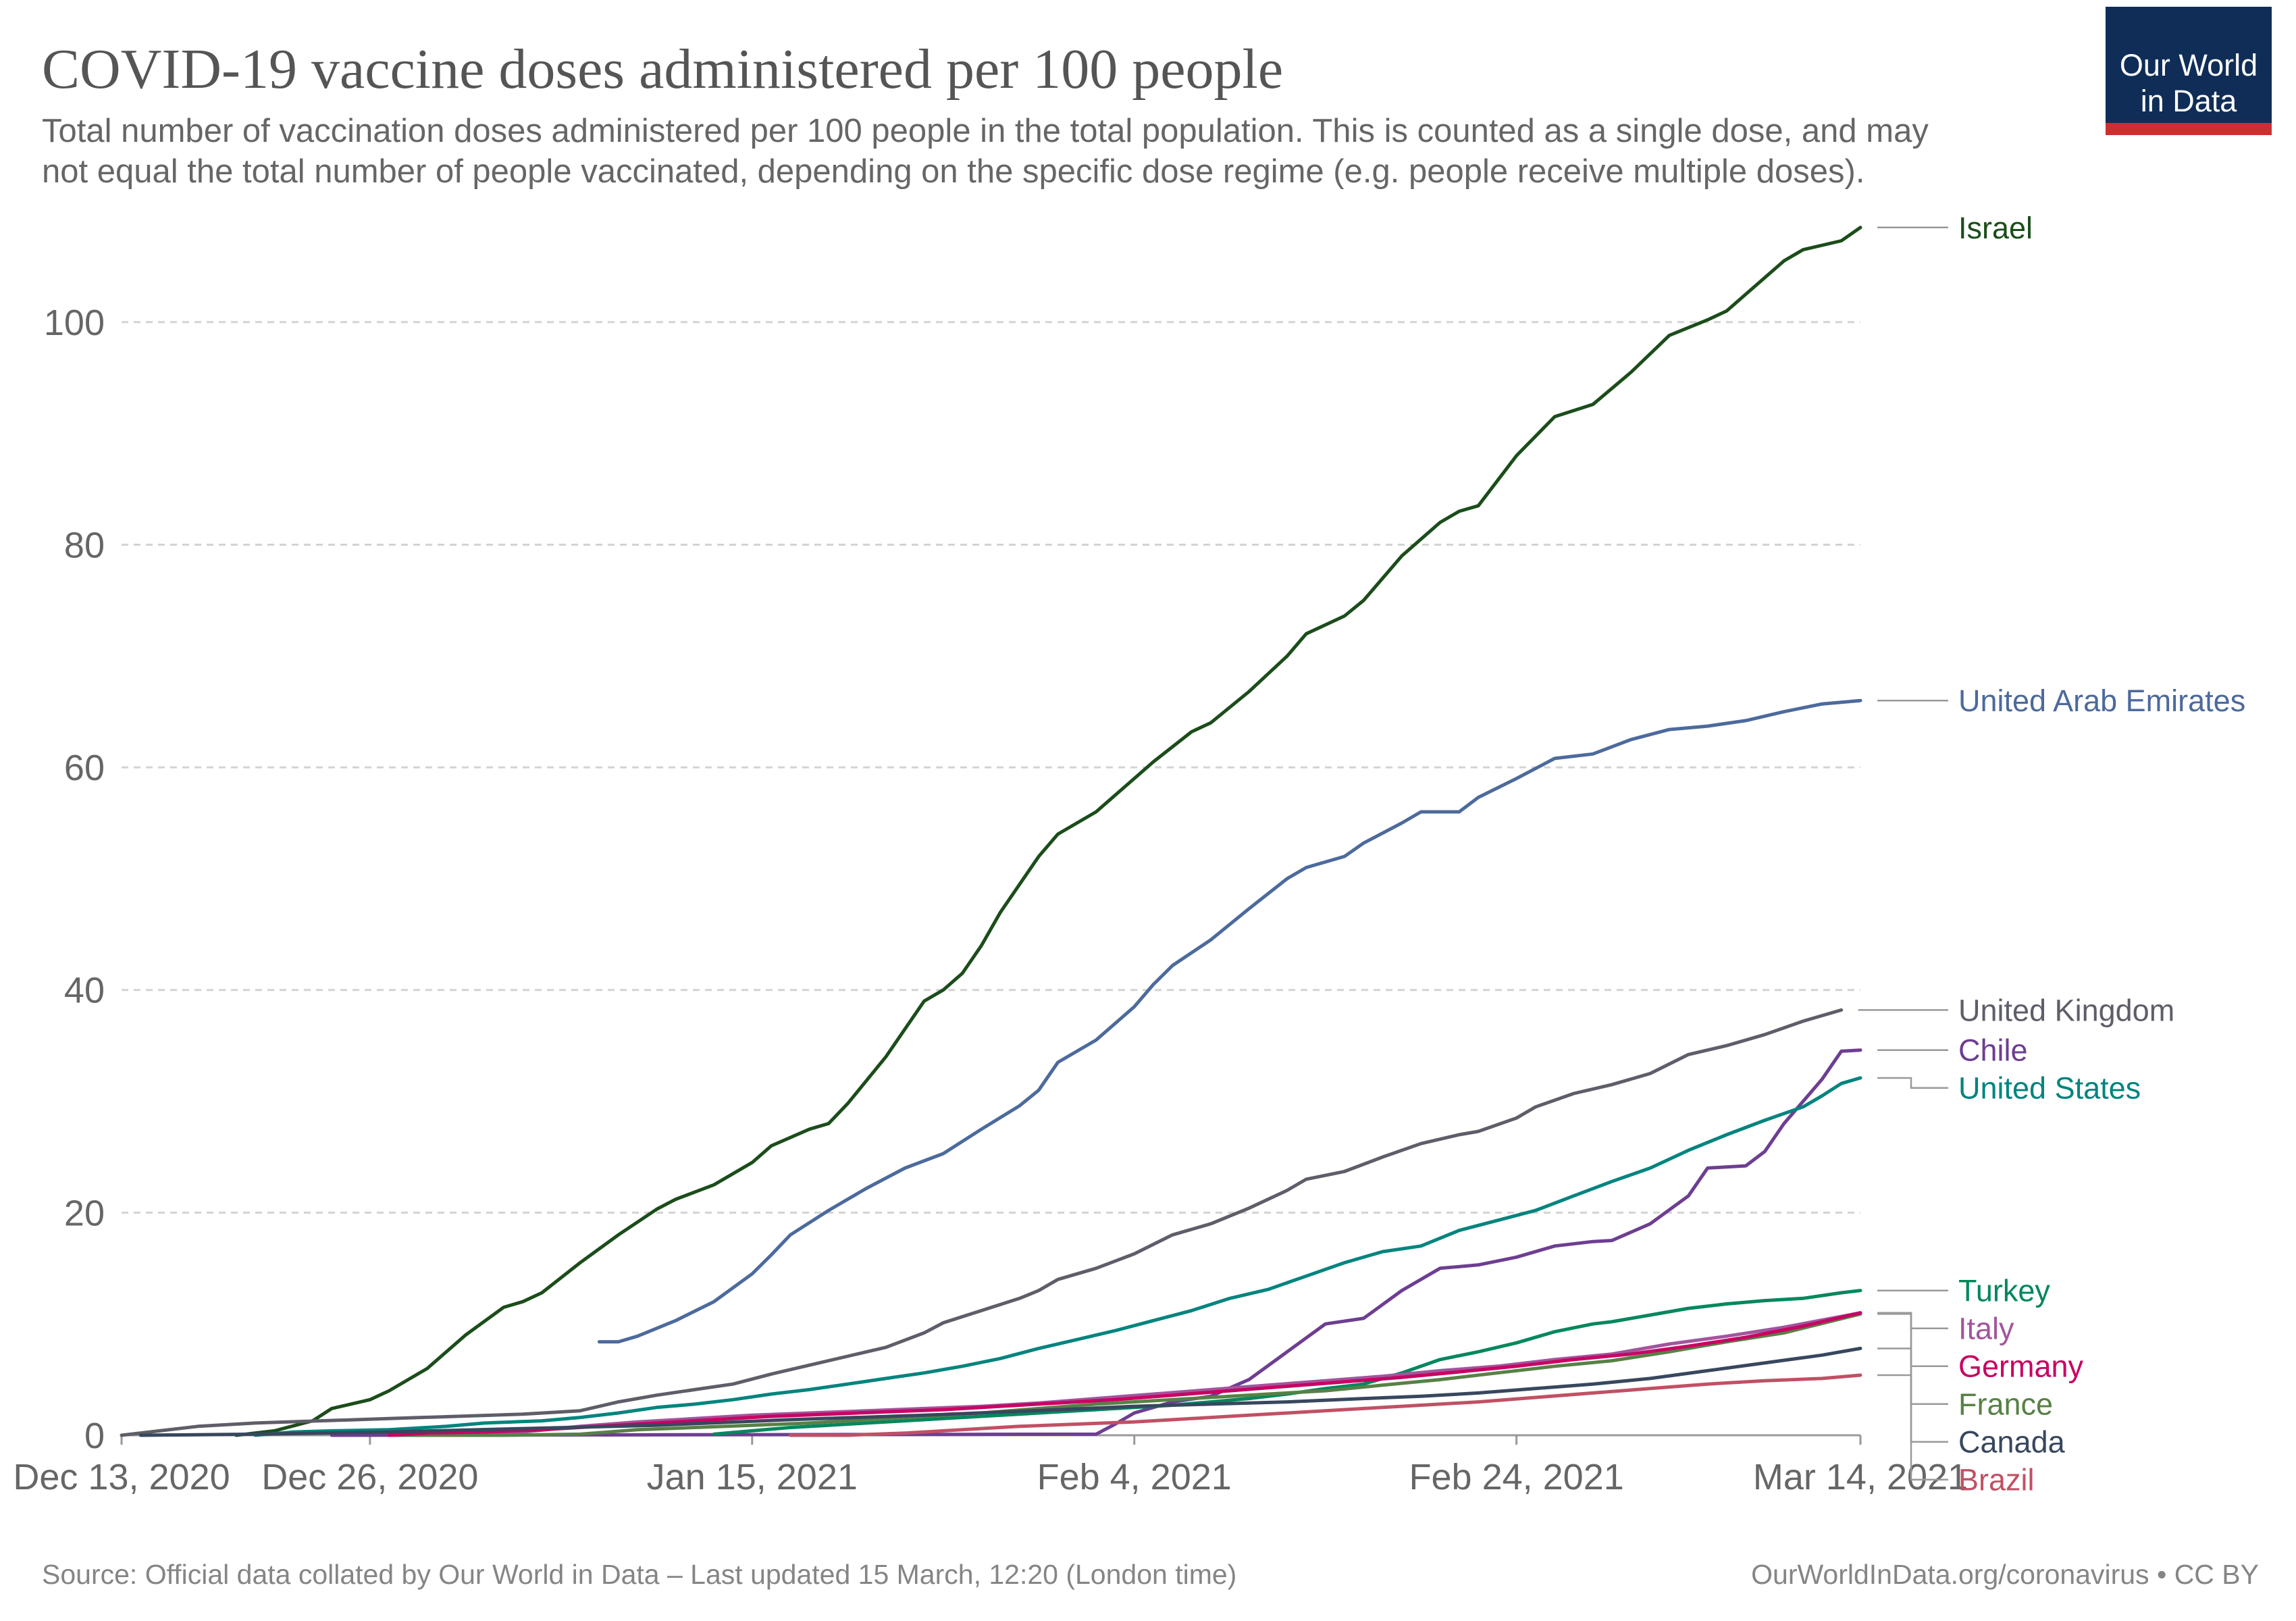  I want to click on y-tick-label: 0, so click(94, 1436).